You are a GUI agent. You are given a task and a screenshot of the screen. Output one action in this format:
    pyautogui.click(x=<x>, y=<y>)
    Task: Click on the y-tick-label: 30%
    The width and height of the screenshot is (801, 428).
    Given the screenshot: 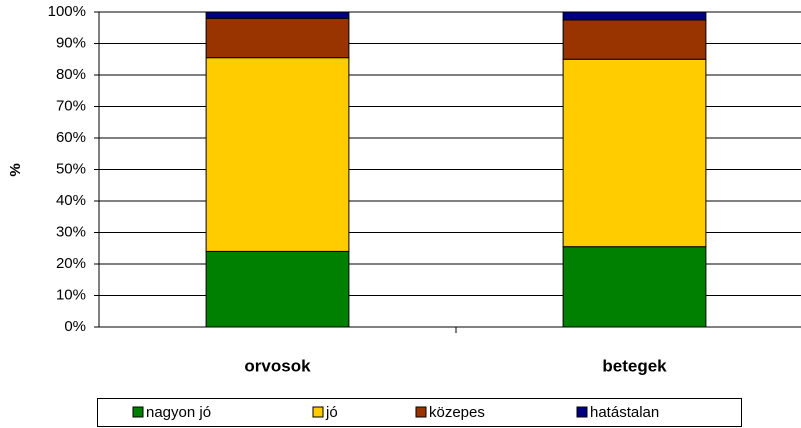 What is the action you would take?
    pyautogui.click(x=71, y=231)
    